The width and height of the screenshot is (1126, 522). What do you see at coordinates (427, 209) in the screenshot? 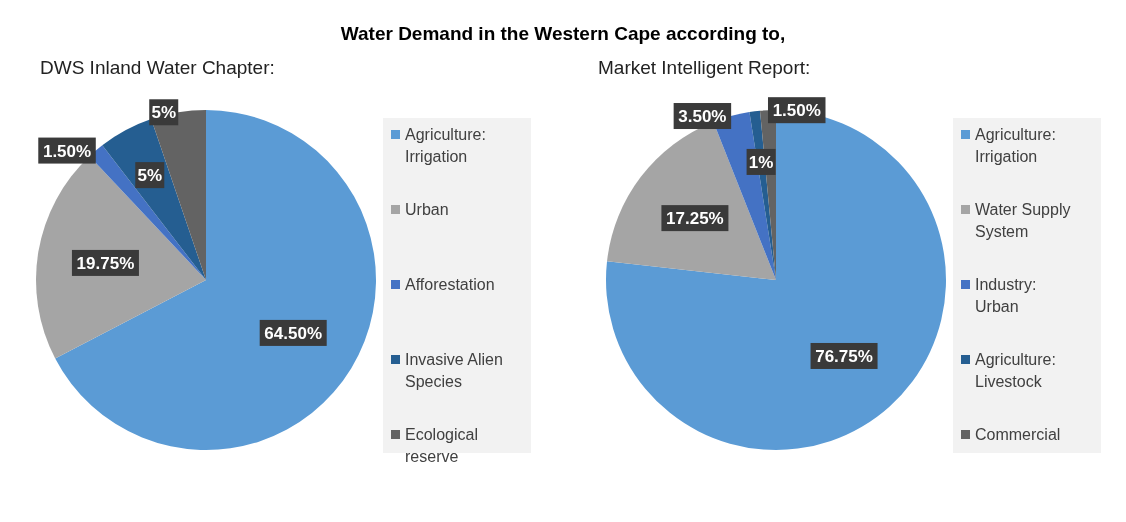
I see `legend-label: Urban` at bounding box center [427, 209].